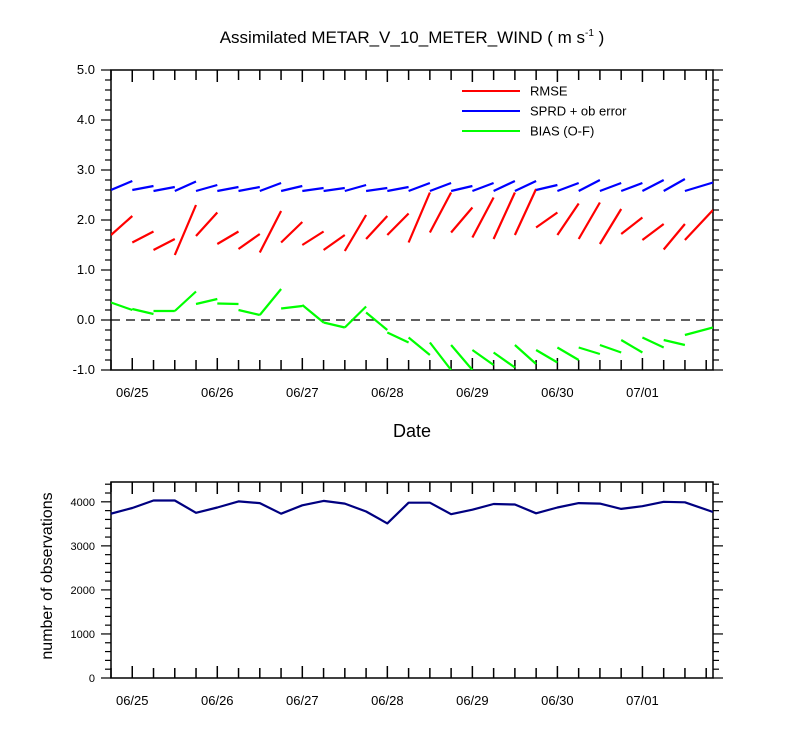 The image size is (800, 750). Describe the element at coordinates (412, 512) in the screenshot. I see `observations-line` at that location.